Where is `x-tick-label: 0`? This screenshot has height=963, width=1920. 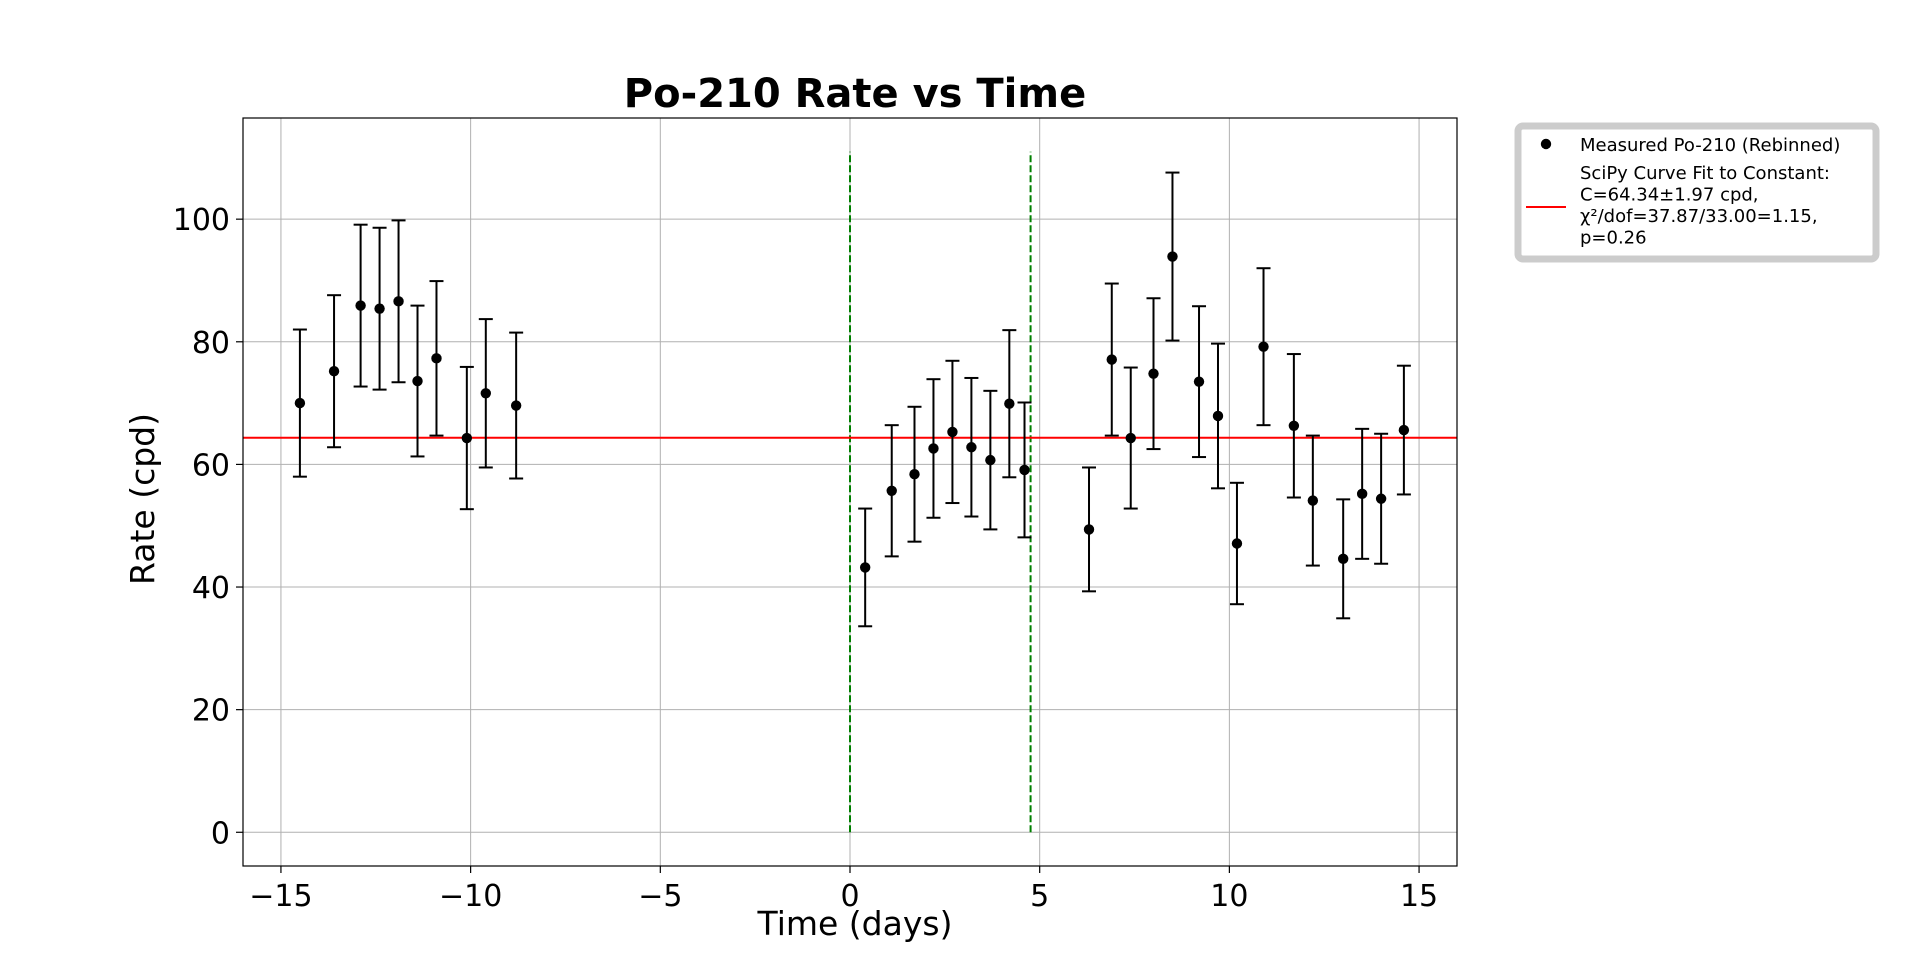 x-tick-label: 0 is located at coordinates (849, 896).